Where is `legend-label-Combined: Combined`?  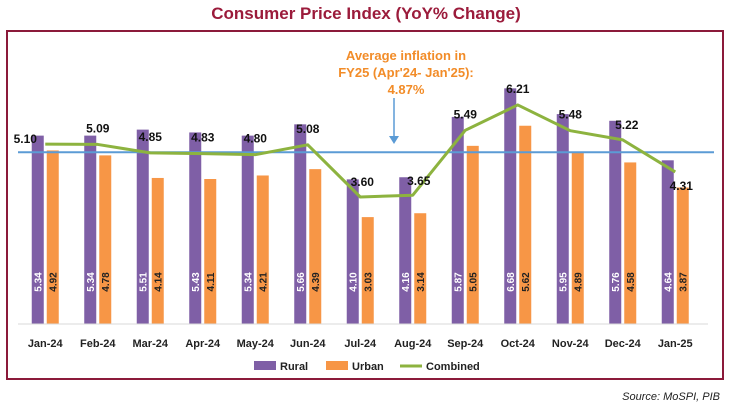 legend-label-Combined: Combined is located at coordinates (453, 367).